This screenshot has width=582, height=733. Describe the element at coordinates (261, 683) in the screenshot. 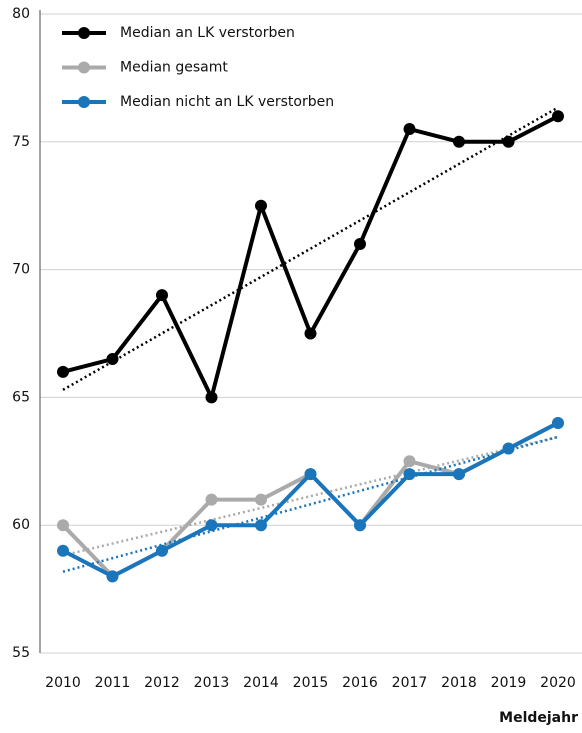

I see `x-tick-label: 2014` at that location.